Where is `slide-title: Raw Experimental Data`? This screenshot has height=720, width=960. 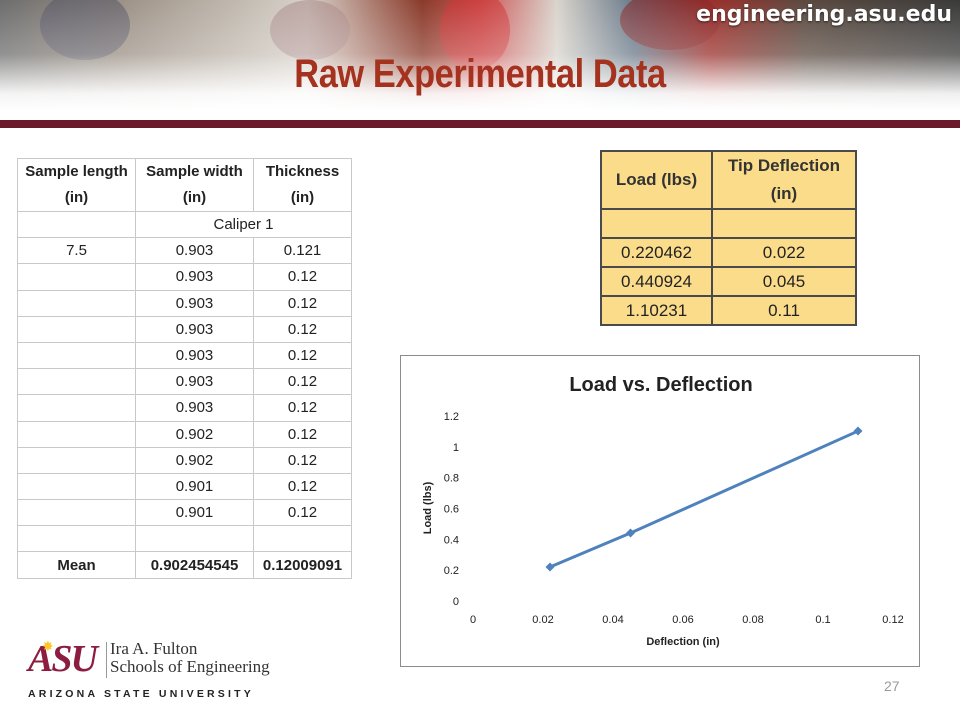
slide-title: Raw Experimental Data is located at coordinates (480, 74).